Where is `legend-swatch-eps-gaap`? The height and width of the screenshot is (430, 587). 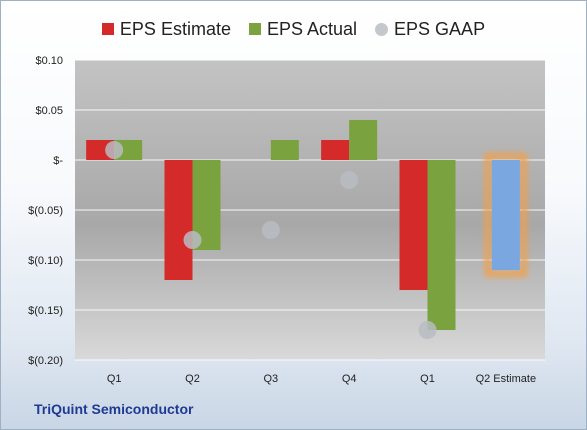
legend-swatch-eps-gaap is located at coordinates (382, 29).